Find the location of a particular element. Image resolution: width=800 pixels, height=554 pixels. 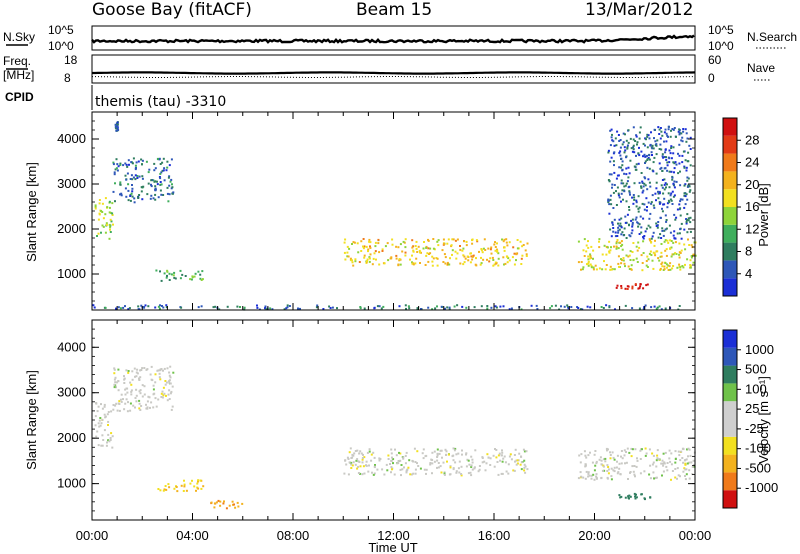

velocity-ylabel: Slant Range [km] is located at coordinates (31, 420).